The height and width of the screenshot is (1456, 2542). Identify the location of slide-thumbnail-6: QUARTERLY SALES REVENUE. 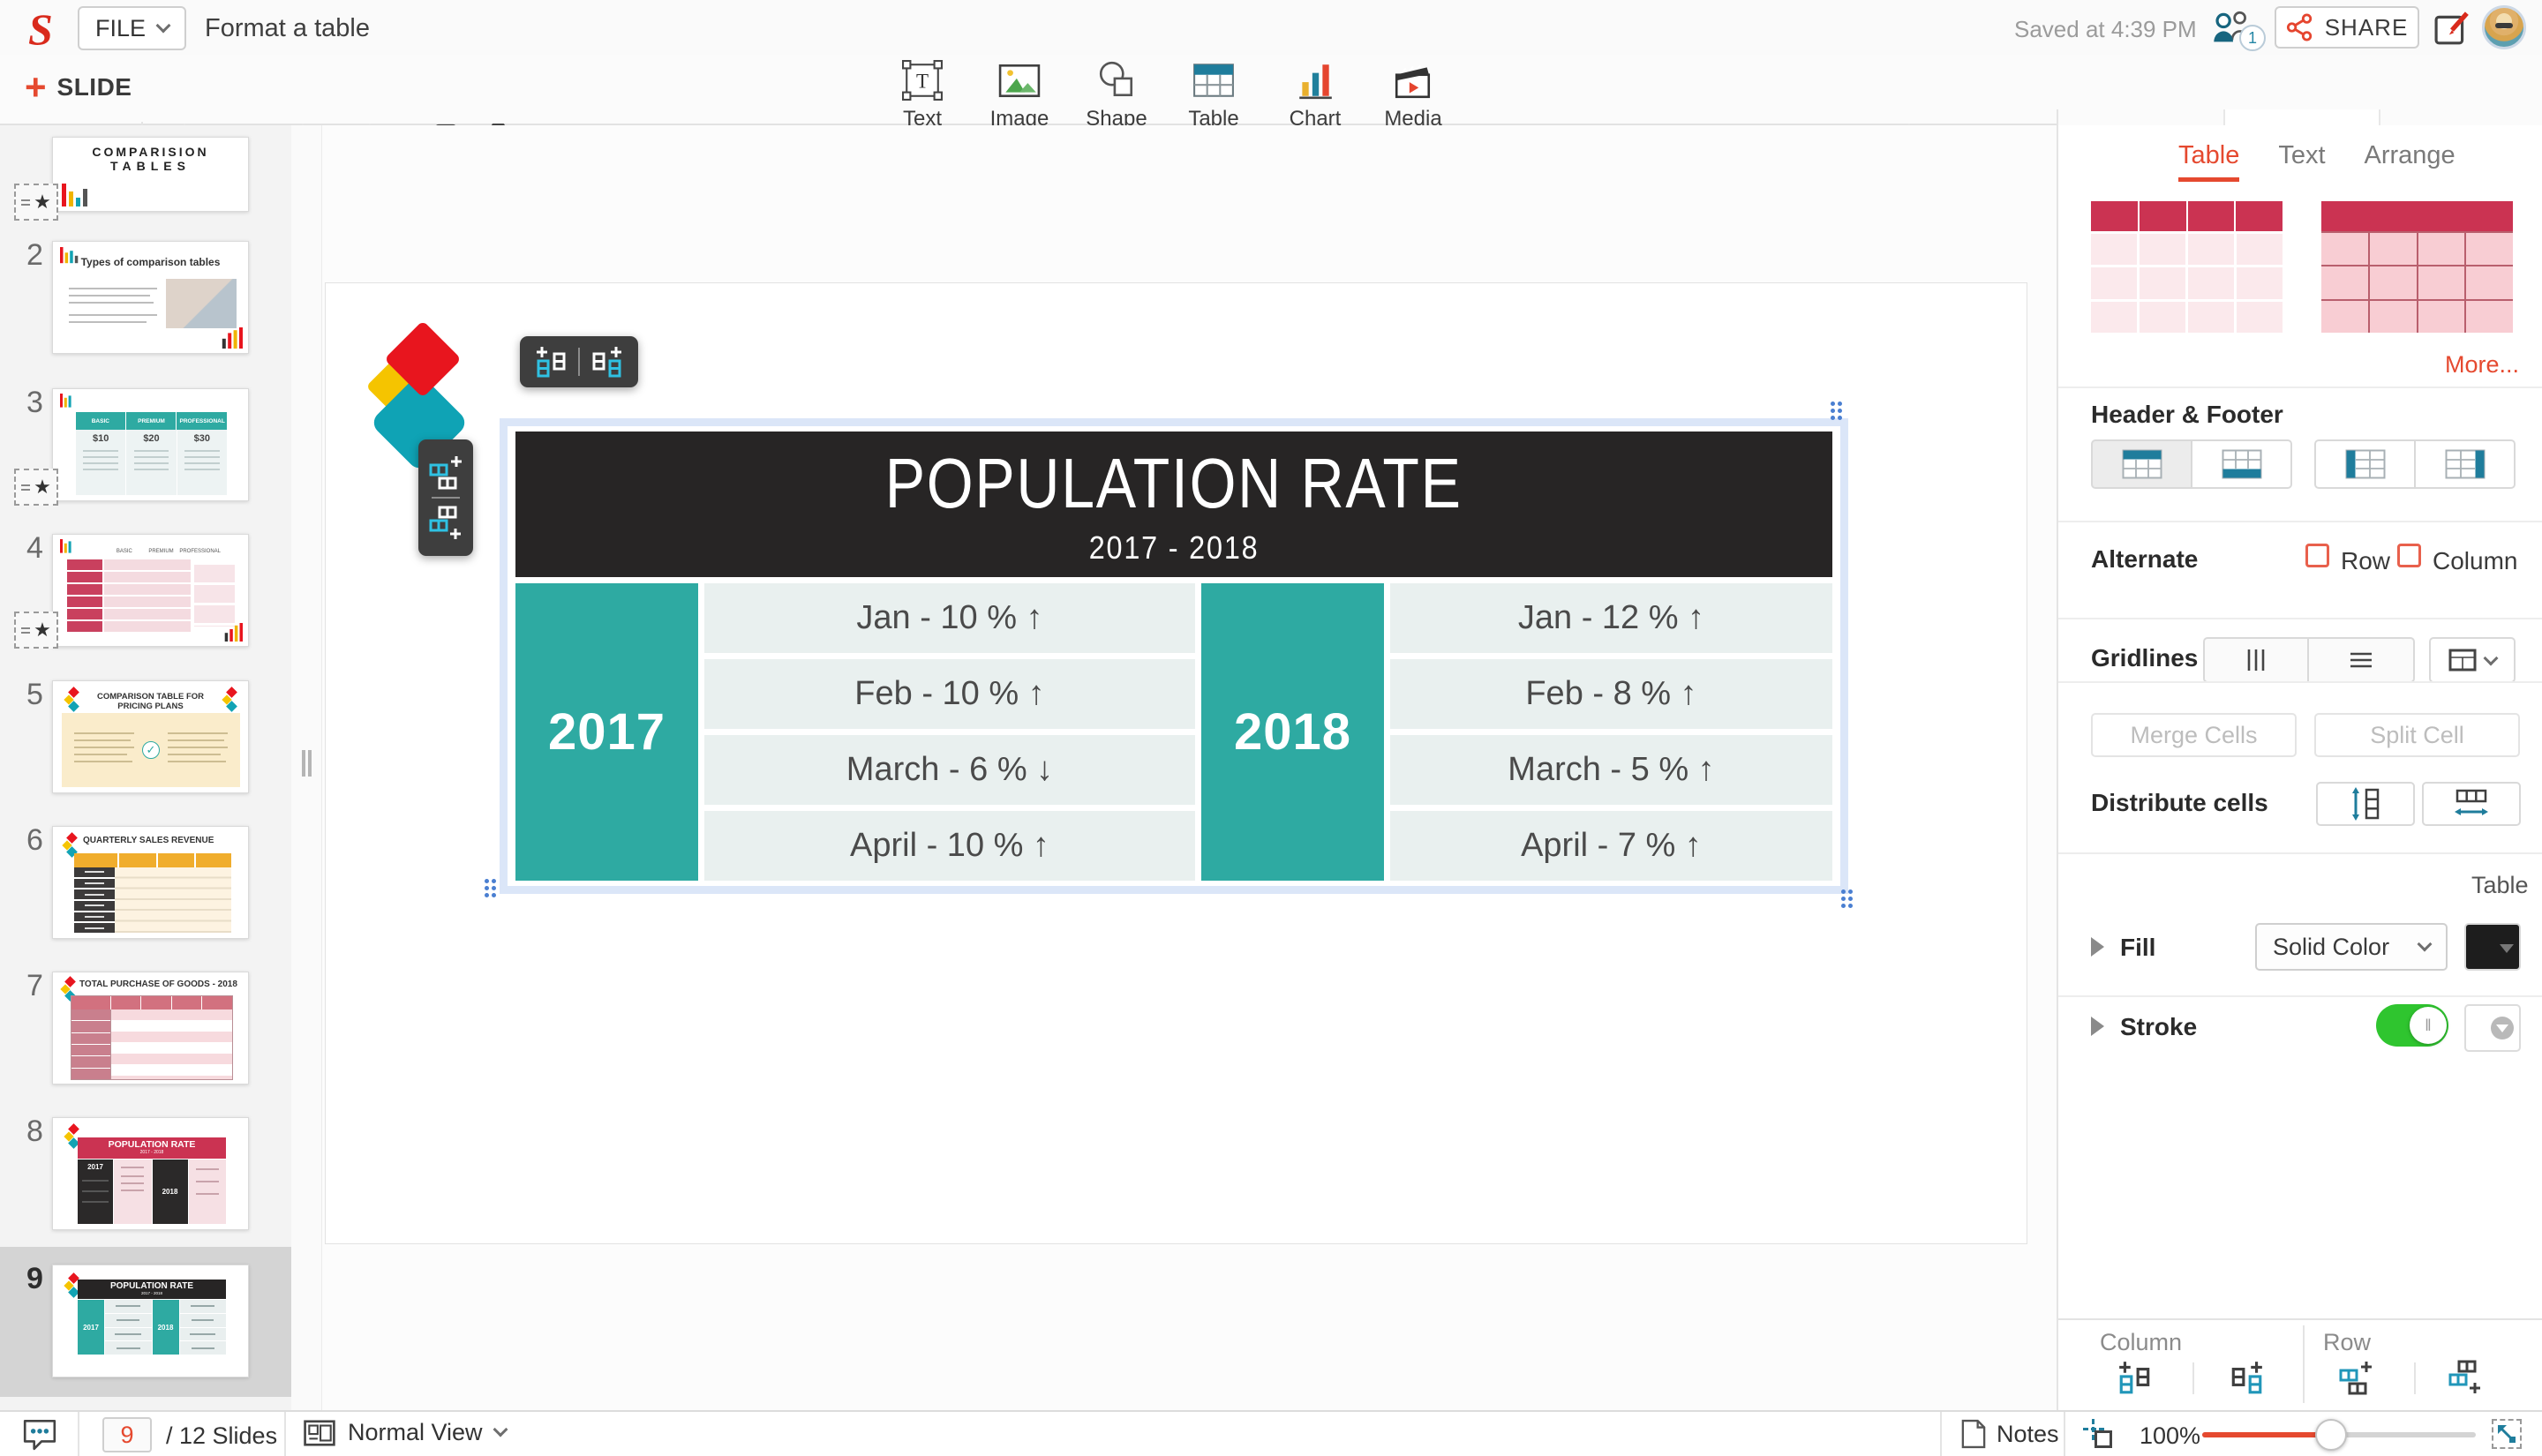
(150, 882).